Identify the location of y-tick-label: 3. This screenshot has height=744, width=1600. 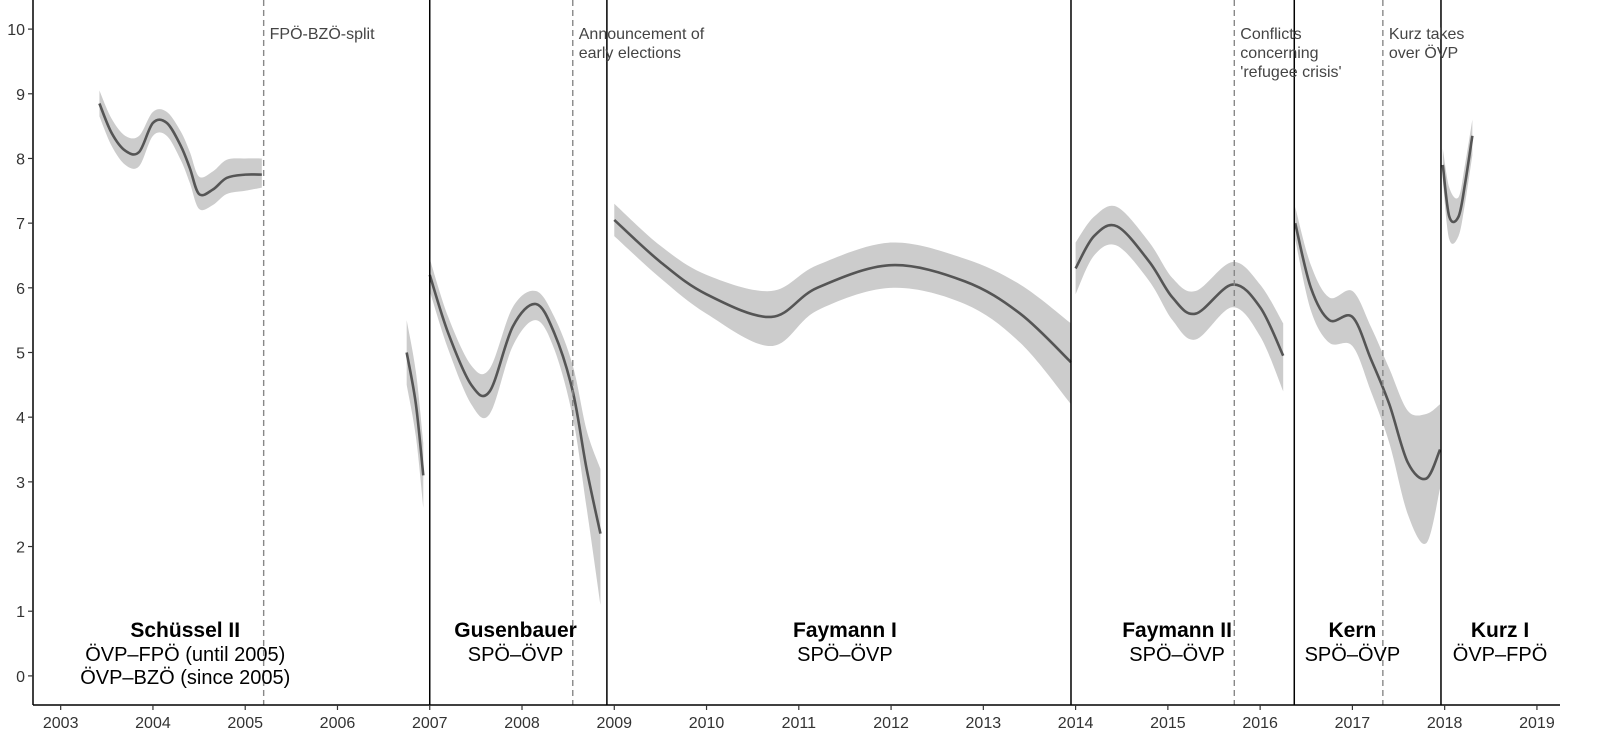
(20, 483).